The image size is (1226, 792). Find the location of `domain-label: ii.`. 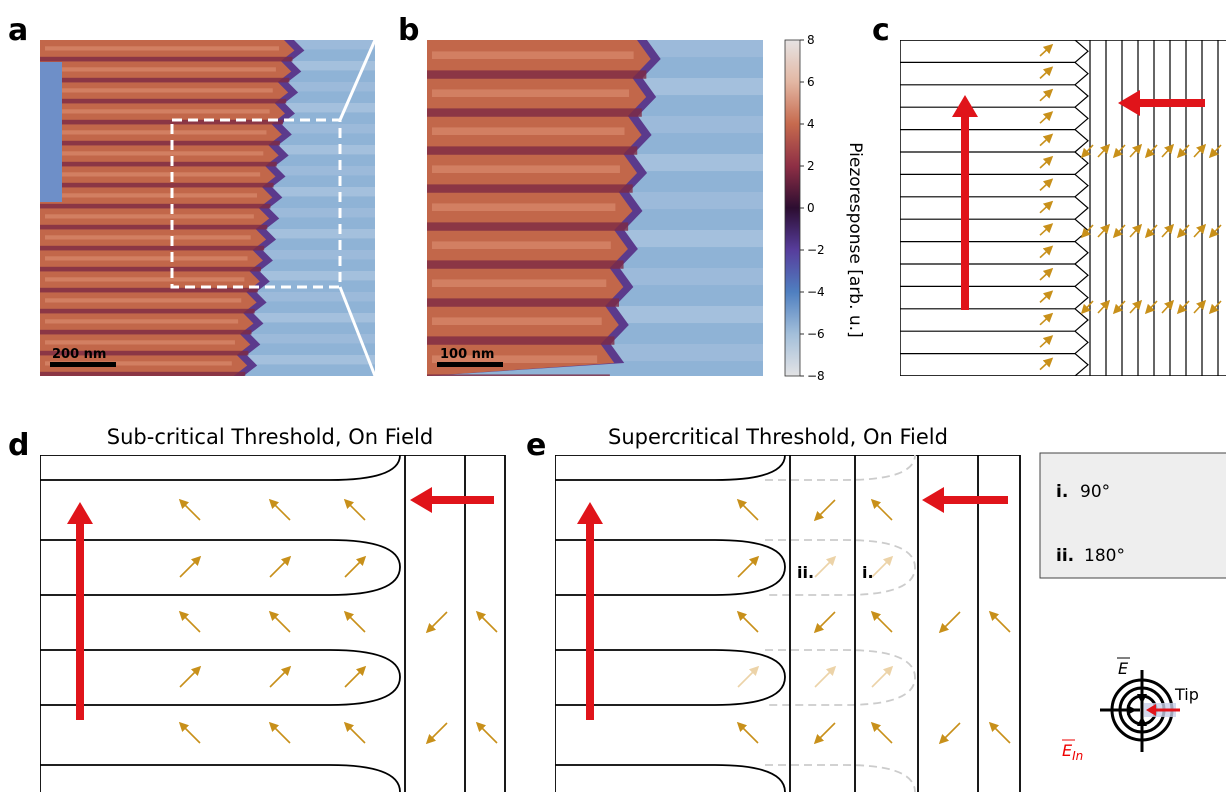

domain-label: ii. is located at coordinates (805, 572).